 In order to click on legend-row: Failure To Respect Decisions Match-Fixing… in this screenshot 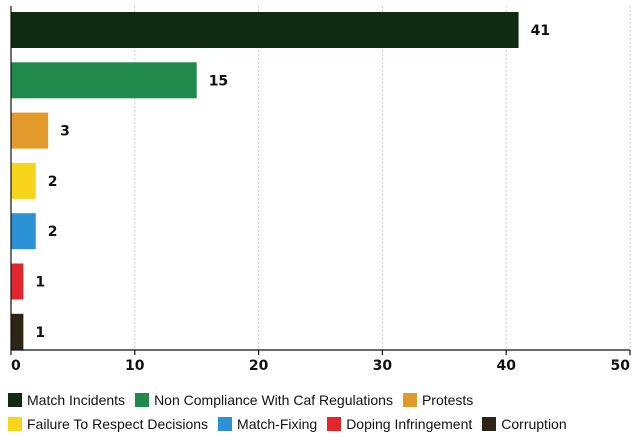, I will do `click(323, 424)`.